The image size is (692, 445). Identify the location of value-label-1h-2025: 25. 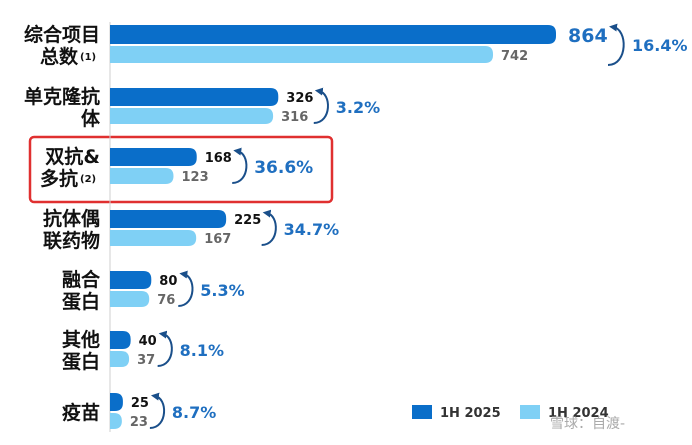
(140, 403).